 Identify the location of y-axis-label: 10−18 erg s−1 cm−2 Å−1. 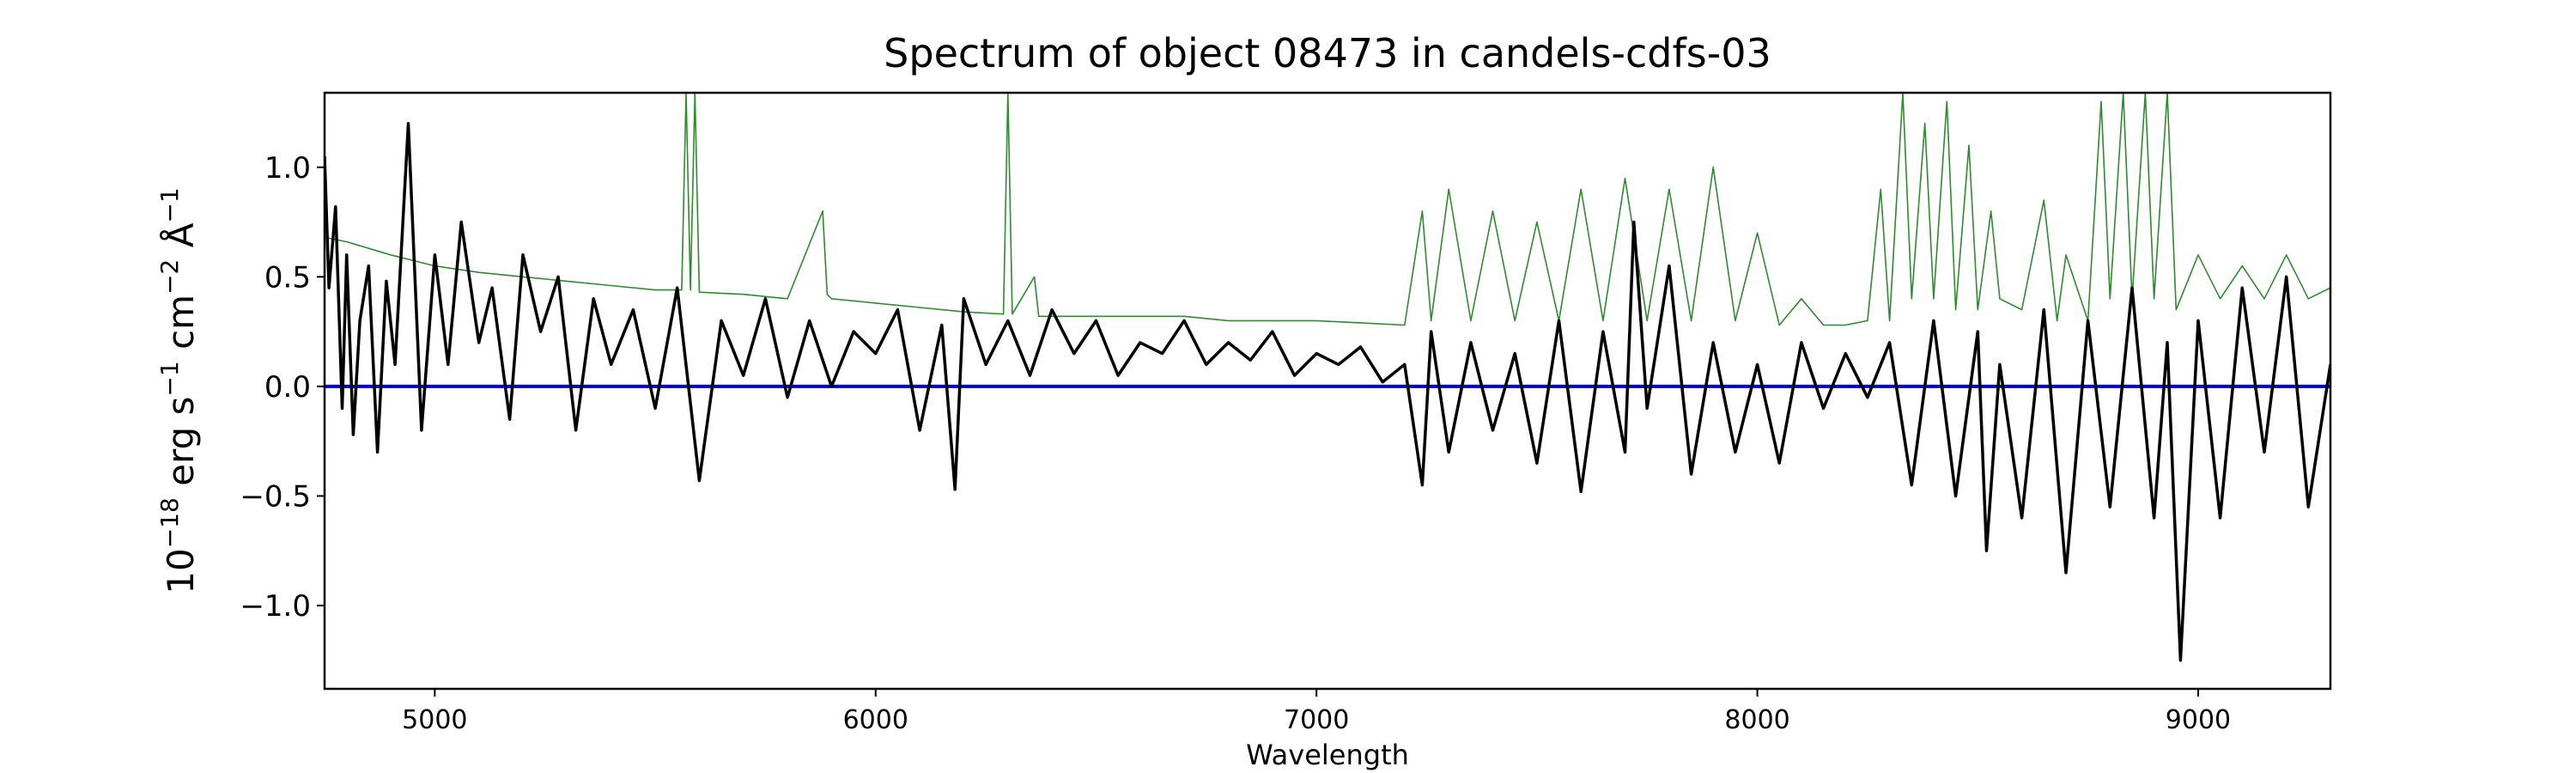
(178, 390).